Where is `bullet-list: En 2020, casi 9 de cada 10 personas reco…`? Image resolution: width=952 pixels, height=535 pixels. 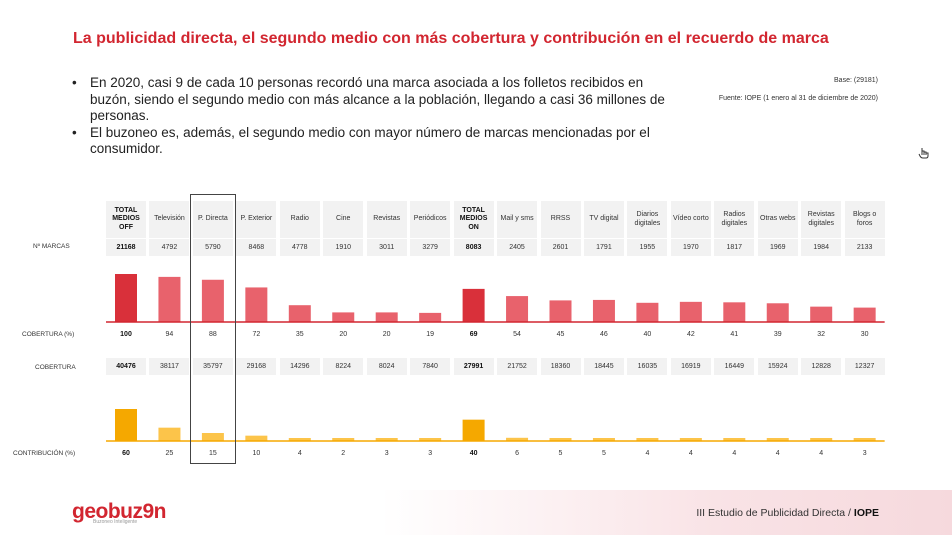
bullet-list: En 2020, casi 9 de cada 10 personas reco… is located at coordinates (372, 116).